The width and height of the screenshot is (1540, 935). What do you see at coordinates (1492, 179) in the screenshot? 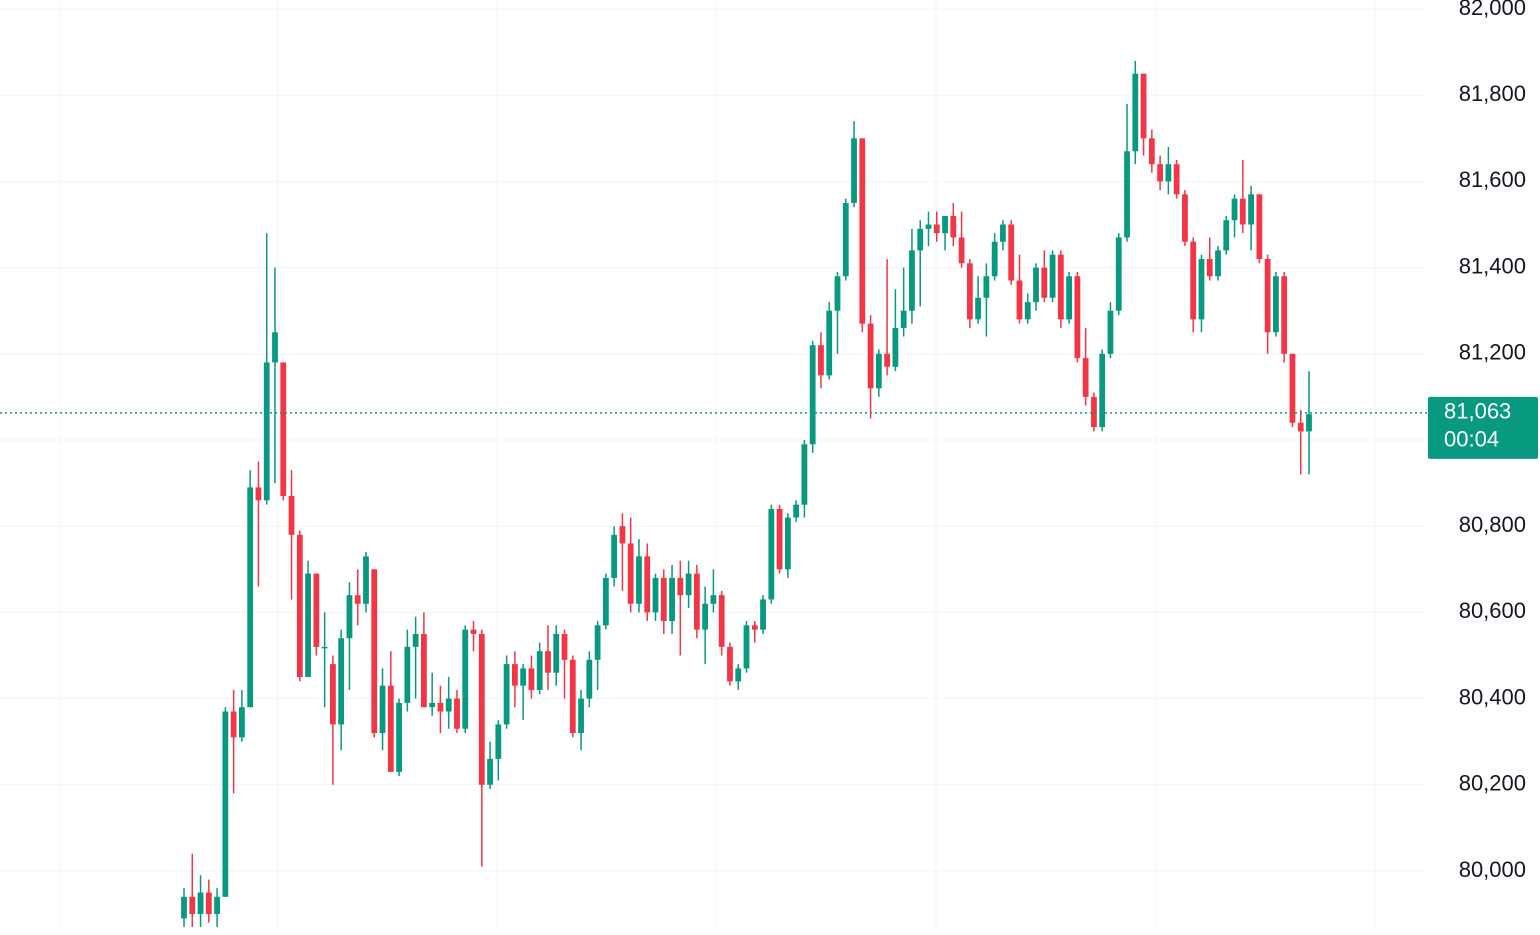
I see `y-tick-label: 81,600` at bounding box center [1492, 179].